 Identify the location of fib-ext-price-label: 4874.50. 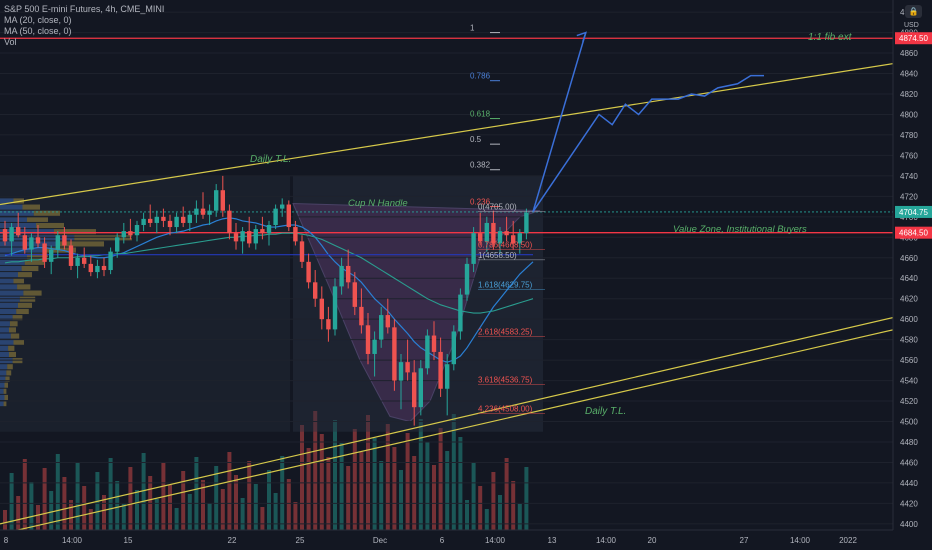
(913, 38).